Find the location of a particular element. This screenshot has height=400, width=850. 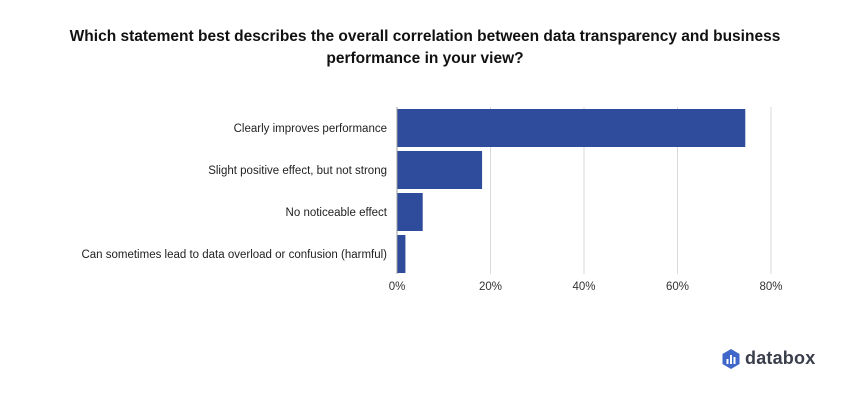

category-label: No noticeable effect is located at coordinates (337, 213).